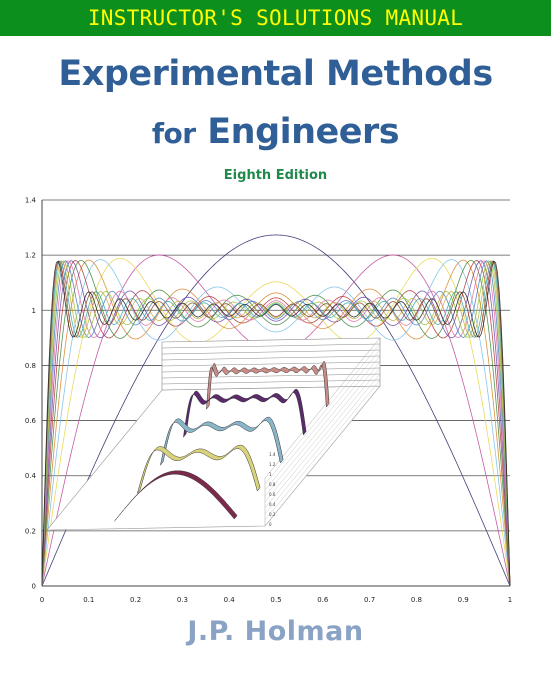 The width and height of the screenshot is (551, 682). Describe the element at coordinates (323, 600) in the screenshot. I see `x-tick-label: 0.6` at that location.